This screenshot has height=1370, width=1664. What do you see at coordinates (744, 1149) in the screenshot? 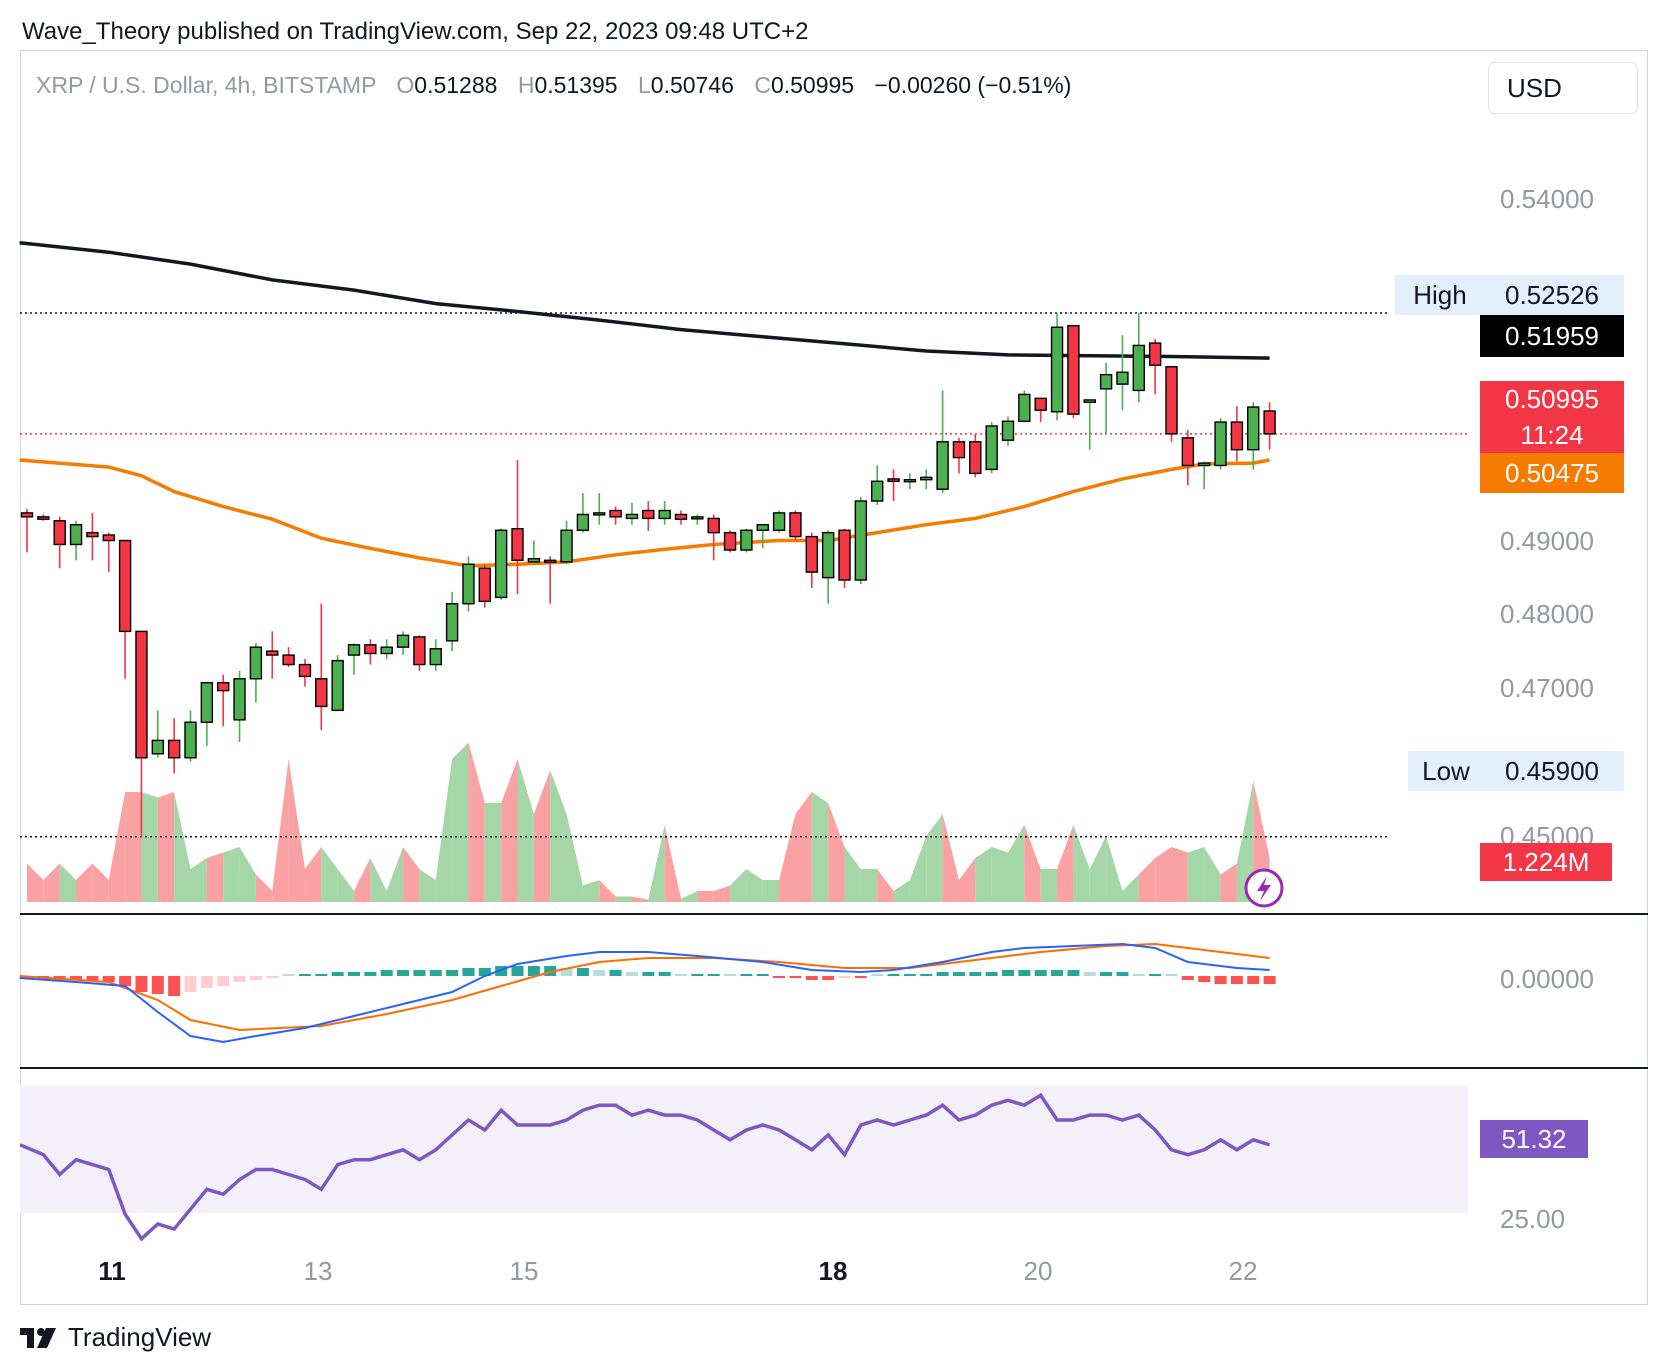
I see `rsi-band` at bounding box center [744, 1149].